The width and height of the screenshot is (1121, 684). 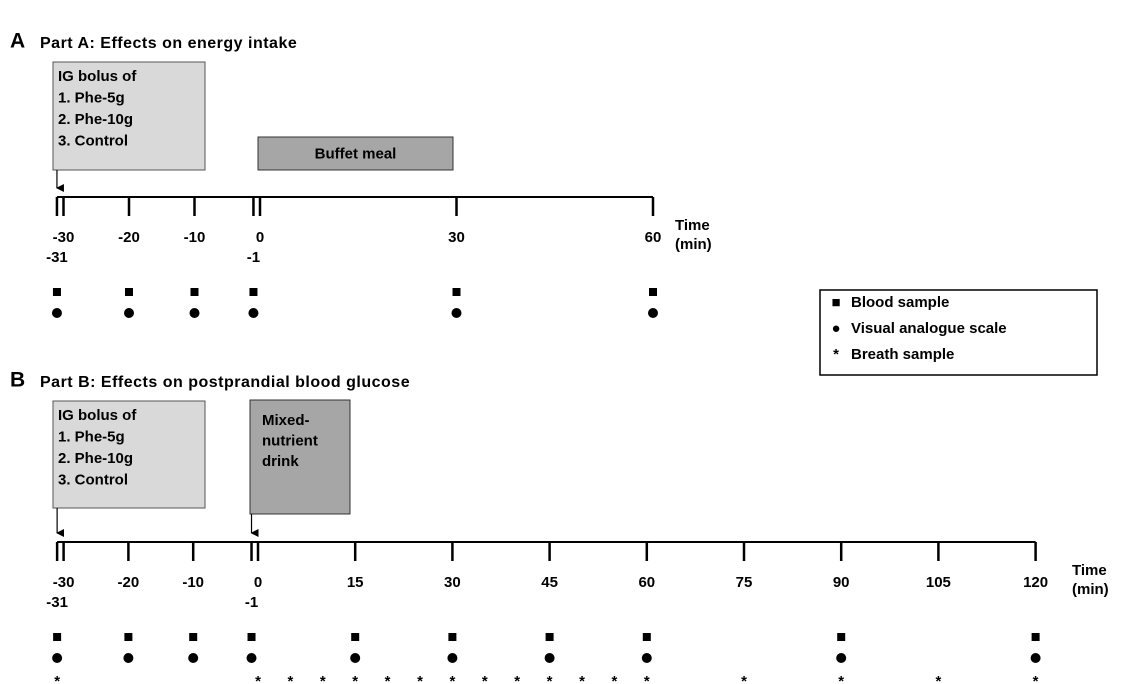 What do you see at coordinates (835, 302) in the screenshot?
I see `legend-symbol: ■` at bounding box center [835, 302].